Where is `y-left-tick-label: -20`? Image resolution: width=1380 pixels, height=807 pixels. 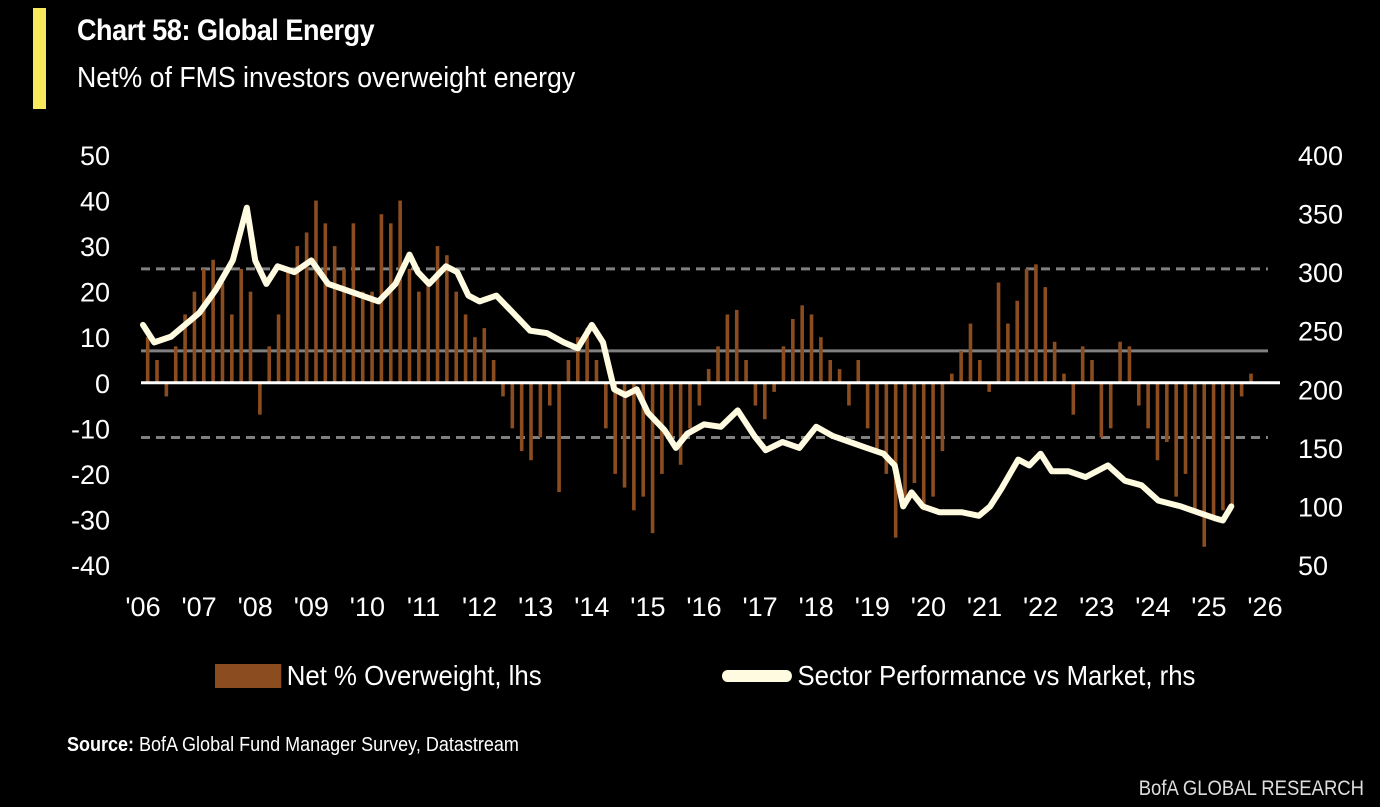 y-left-tick-label: -20 is located at coordinates (90, 475).